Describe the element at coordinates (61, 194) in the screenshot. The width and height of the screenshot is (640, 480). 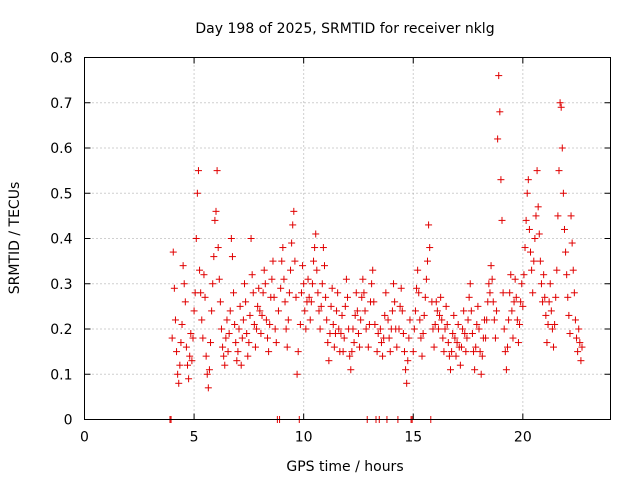
I see `y-tick-label: 0.5` at that location.